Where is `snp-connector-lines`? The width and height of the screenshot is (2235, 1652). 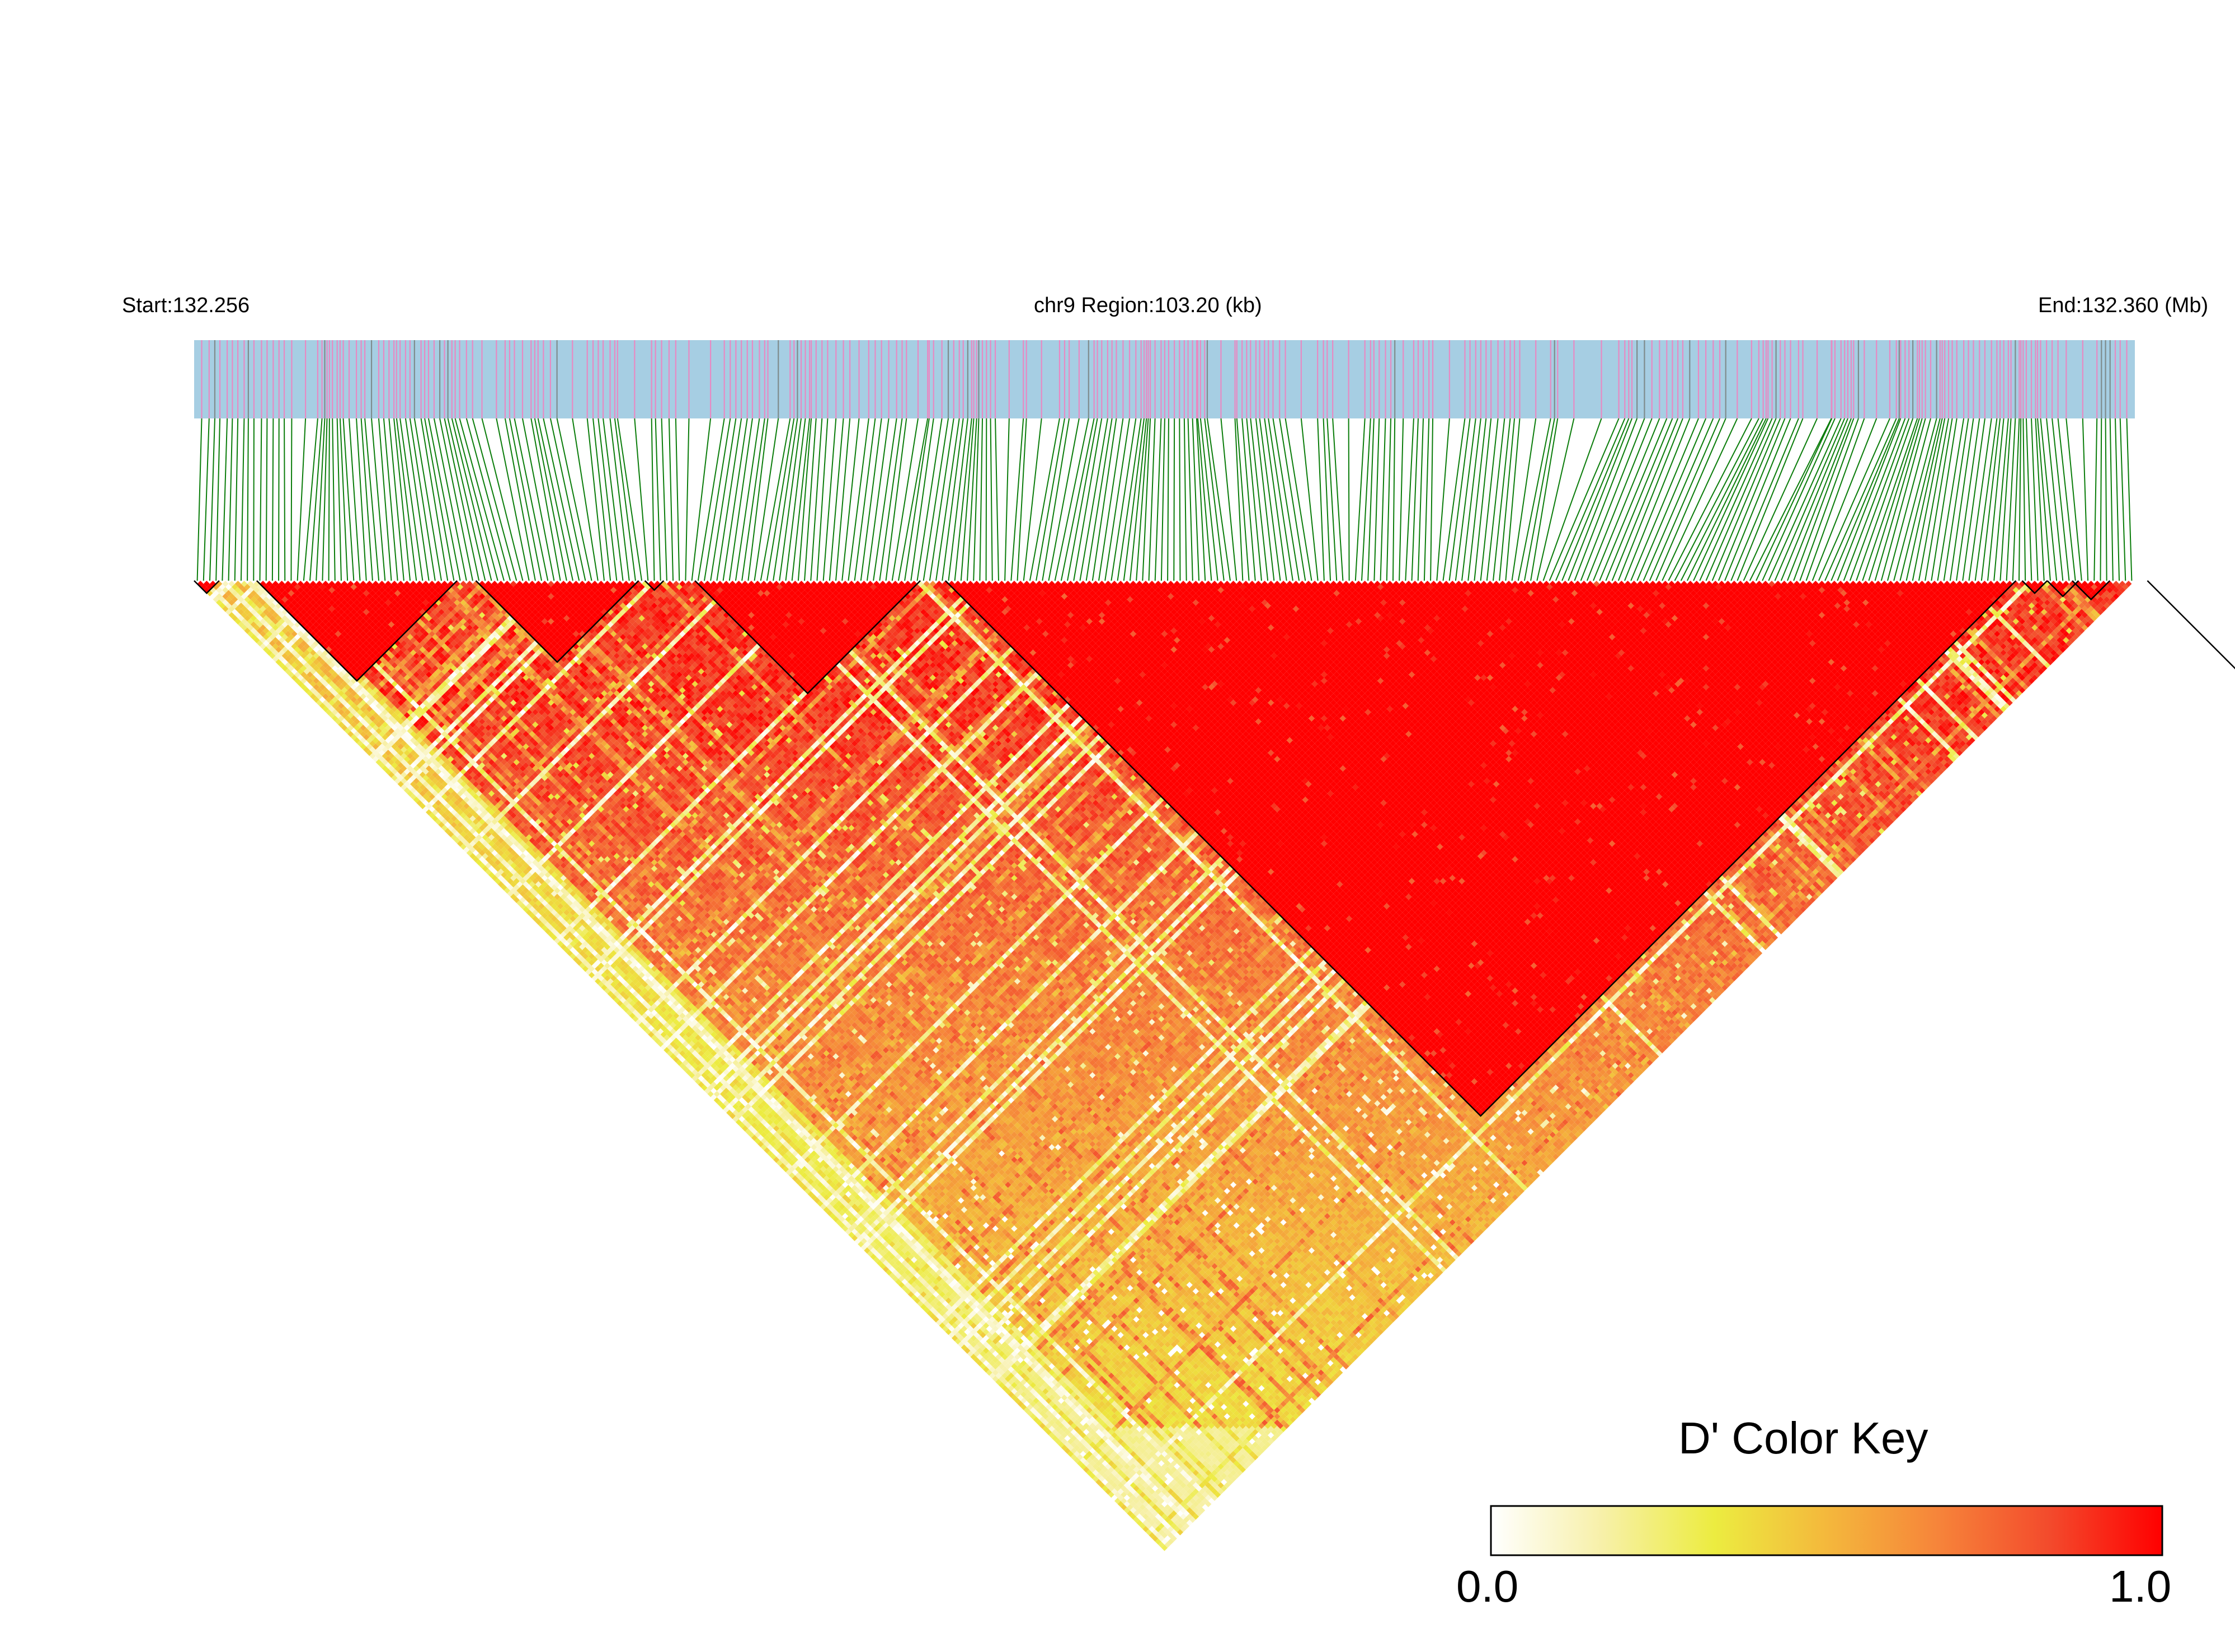 snp-connector-lines is located at coordinates (1164, 500).